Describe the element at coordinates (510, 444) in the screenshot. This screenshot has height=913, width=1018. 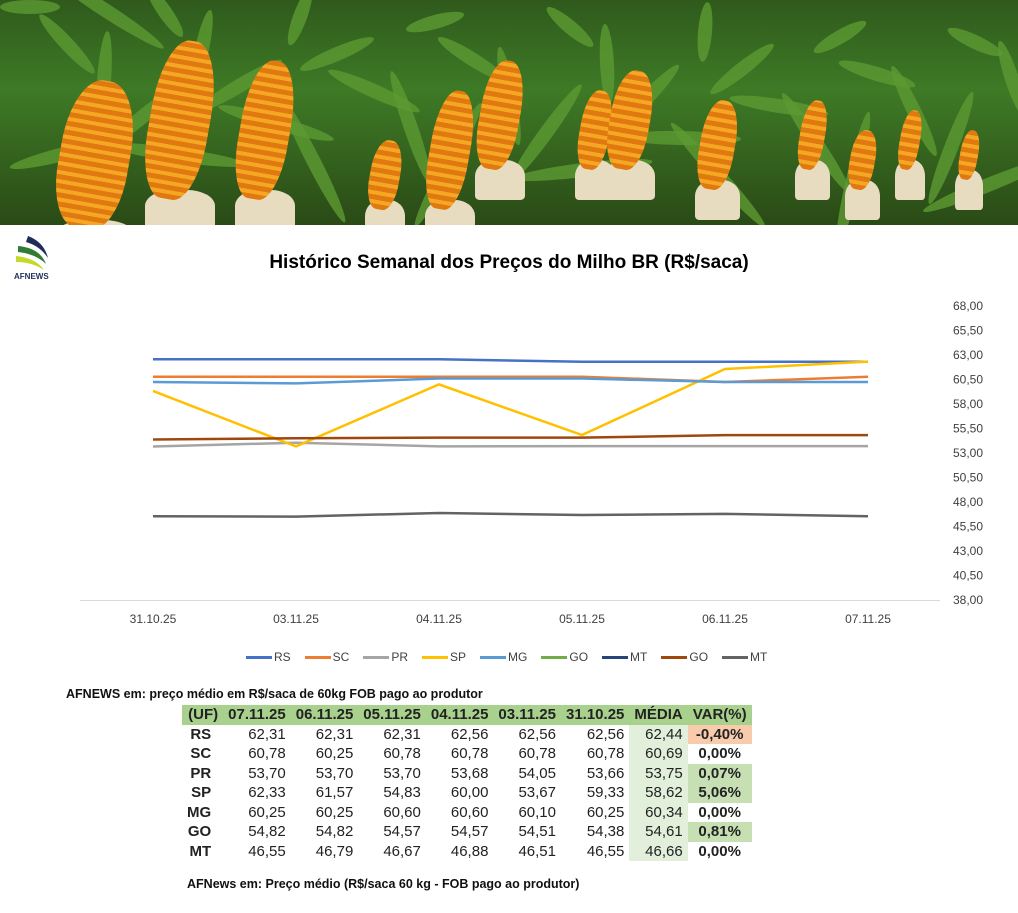
I see `series-line-pr` at that location.